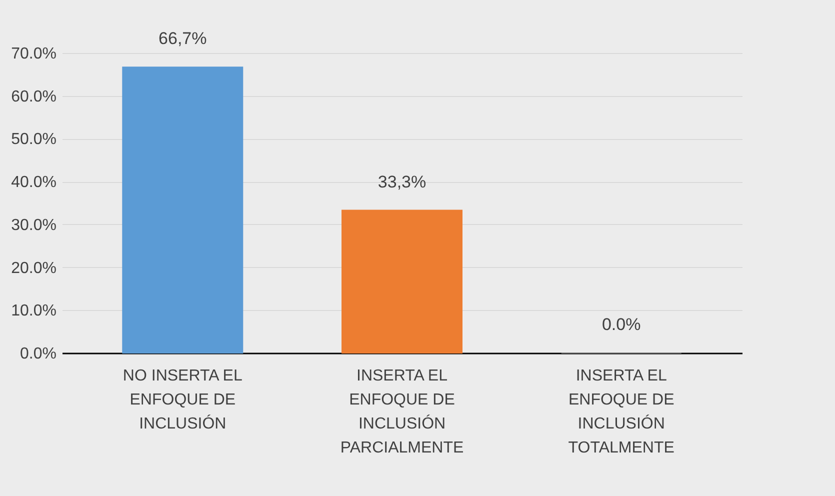 This screenshot has height=496, width=835. What do you see at coordinates (182, 38) in the screenshot?
I see `data-label: 66,7%` at bounding box center [182, 38].